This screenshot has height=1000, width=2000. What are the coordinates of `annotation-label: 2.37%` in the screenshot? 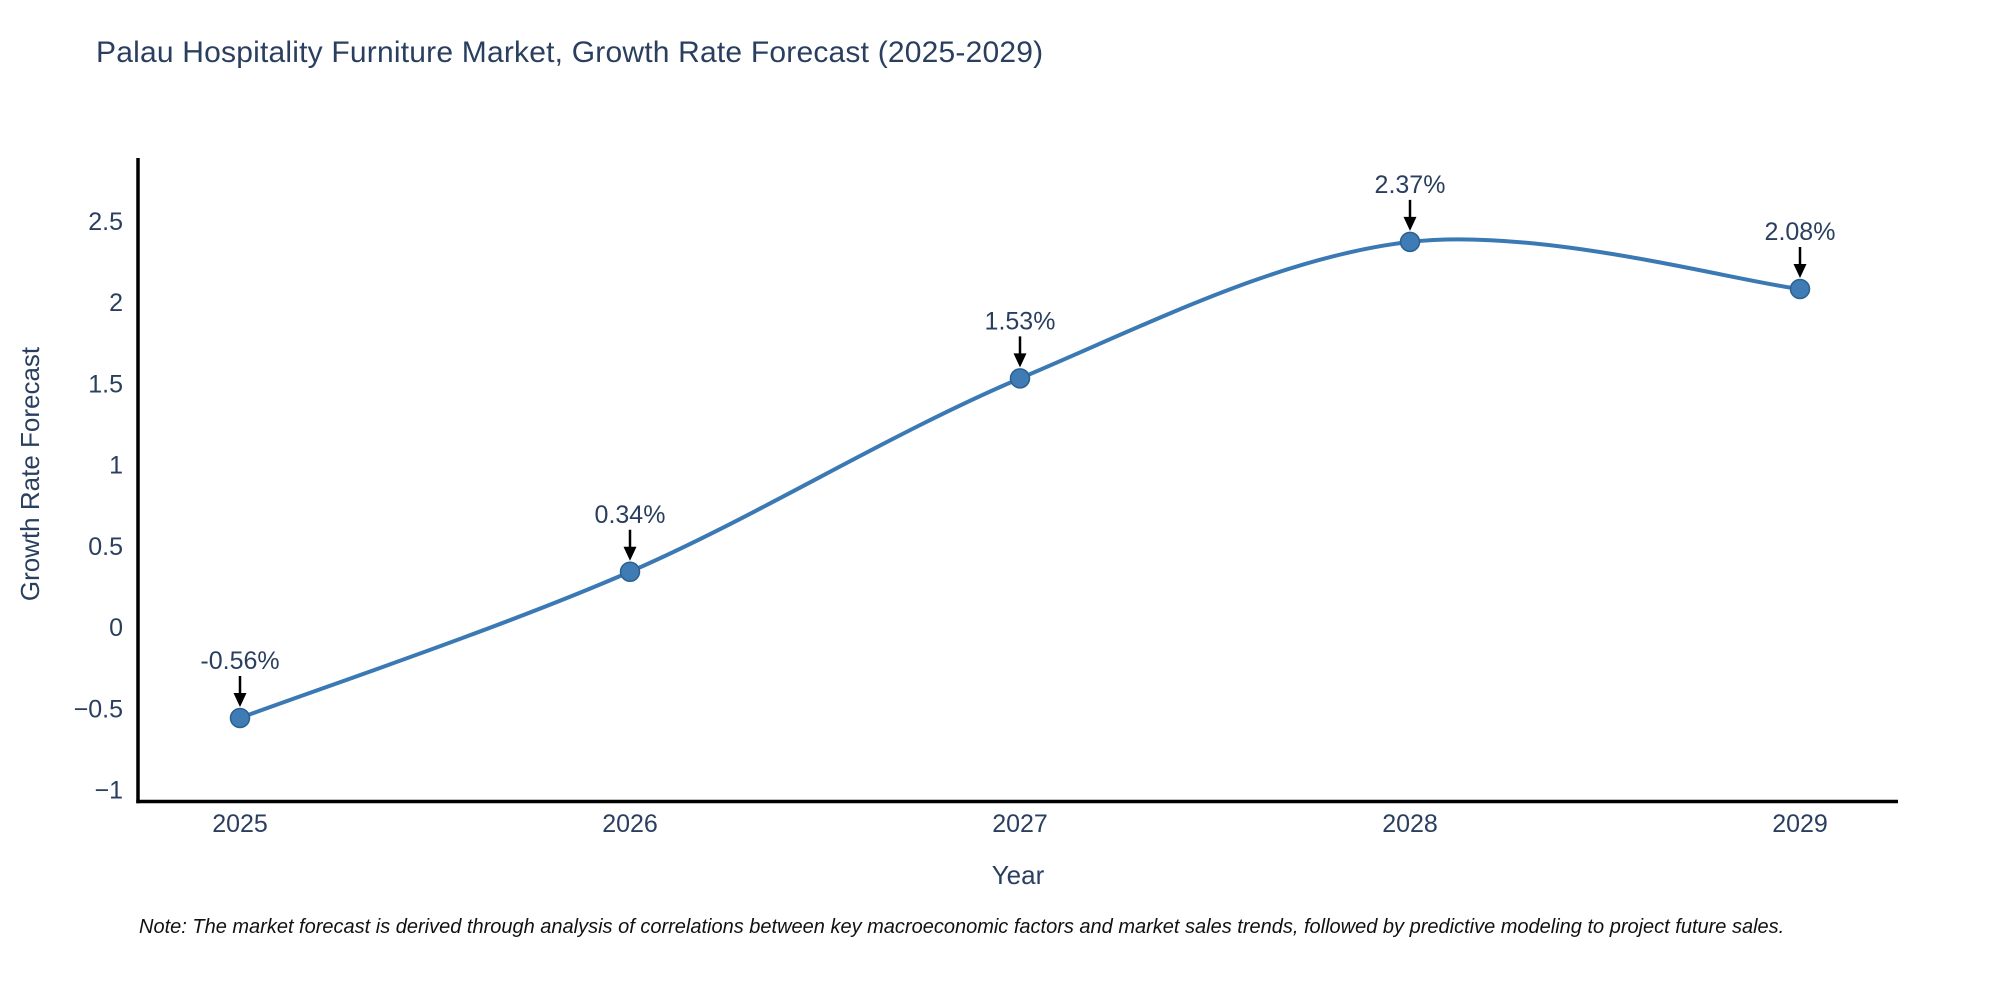 It's located at (1410, 185).